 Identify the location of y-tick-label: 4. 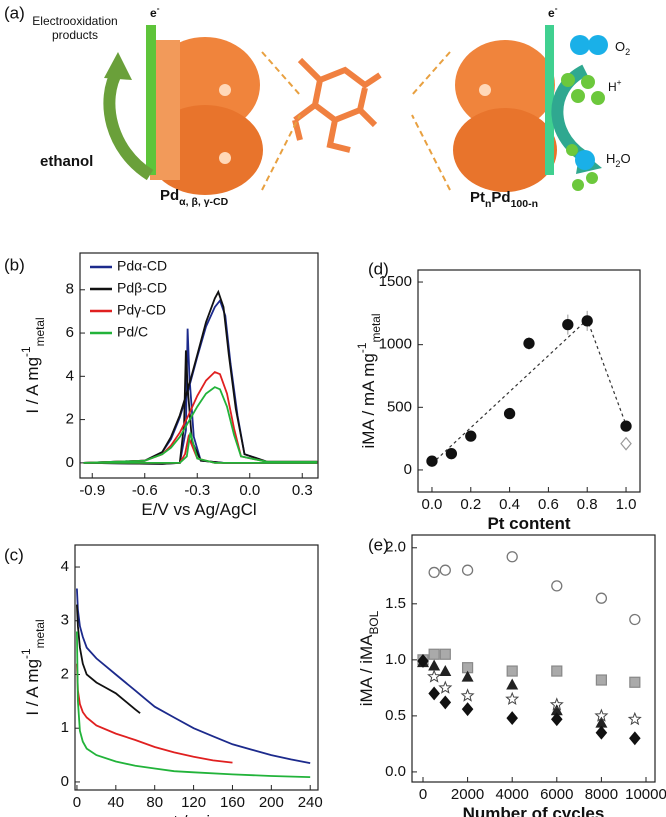
(65, 566).